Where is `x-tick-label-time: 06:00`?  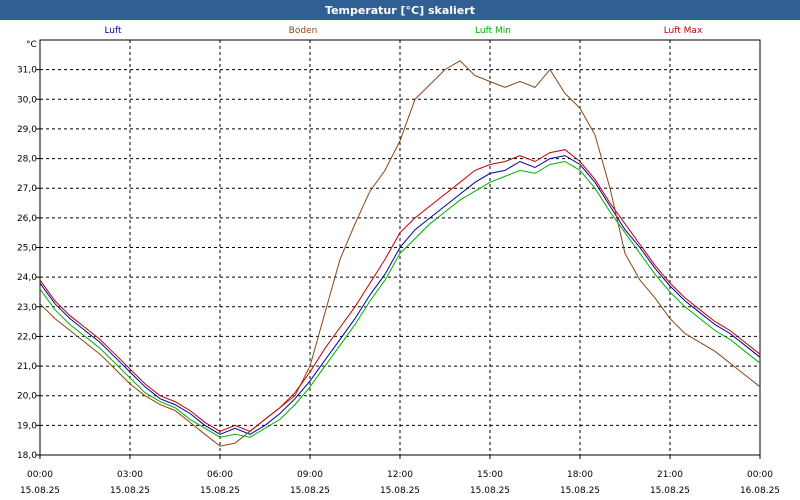
x-tick-label-time: 06:00 is located at coordinates (220, 475).